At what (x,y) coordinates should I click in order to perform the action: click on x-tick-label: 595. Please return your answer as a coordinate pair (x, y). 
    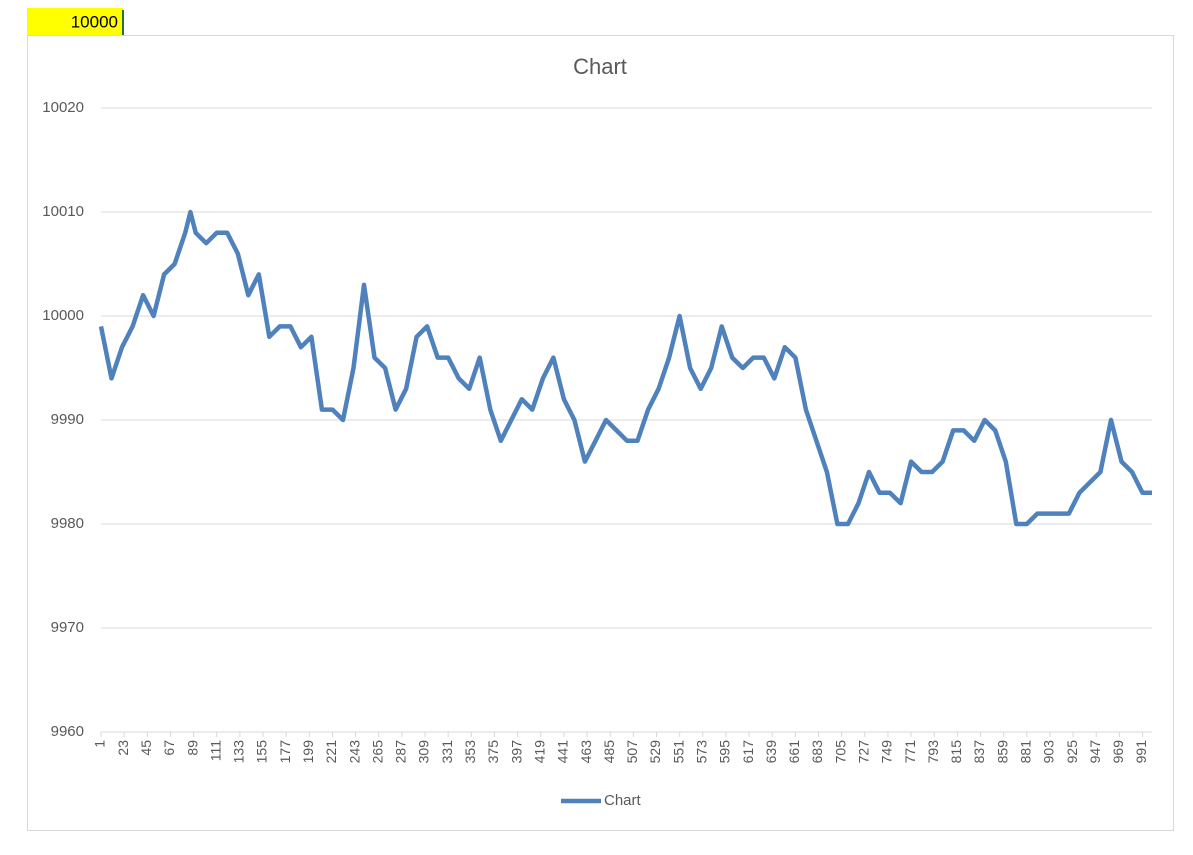
    Looking at the image, I should click on (725, 752).